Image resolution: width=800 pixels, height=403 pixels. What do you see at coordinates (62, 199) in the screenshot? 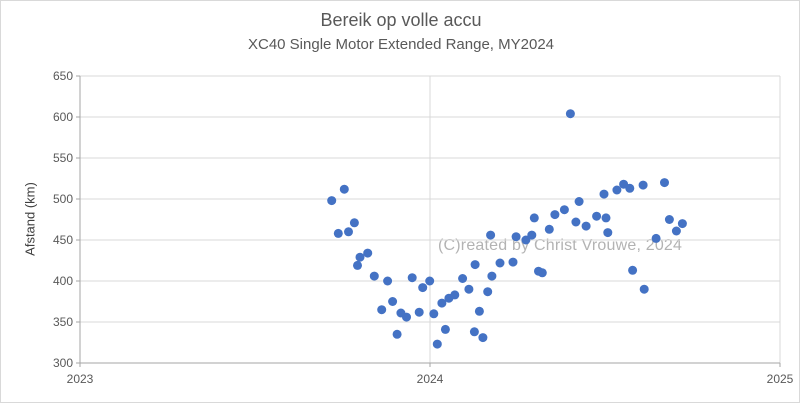
I see `y-tick-label: 500` at bounding box center [62, 199].